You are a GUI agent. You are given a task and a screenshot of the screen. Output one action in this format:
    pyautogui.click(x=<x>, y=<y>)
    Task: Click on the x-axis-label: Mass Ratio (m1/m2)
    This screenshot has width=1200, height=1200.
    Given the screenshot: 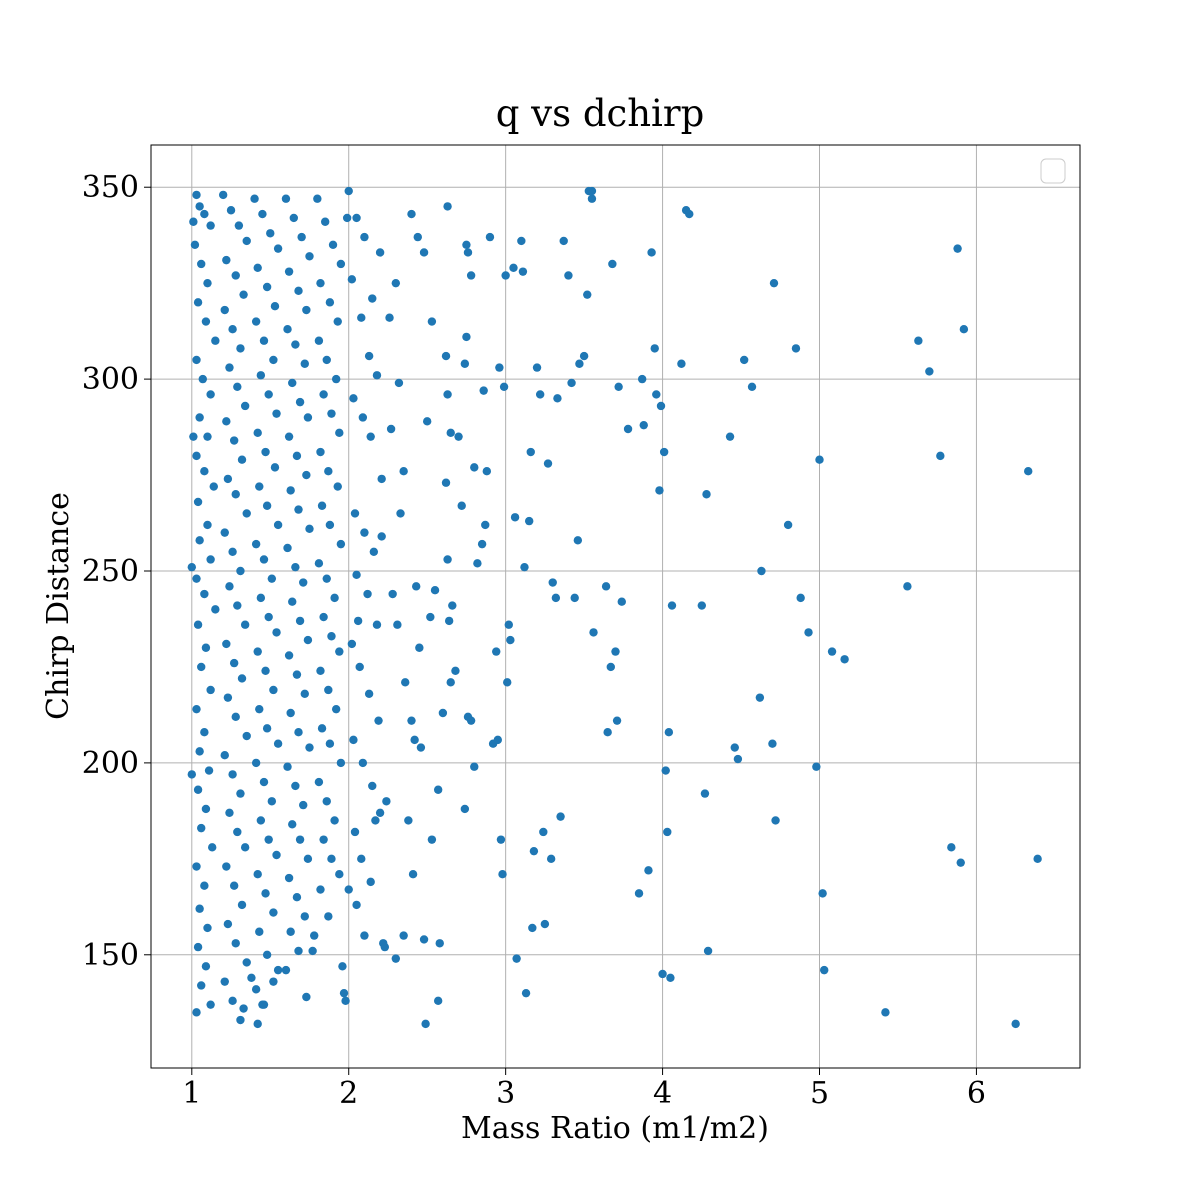 What is the action you would take?
    pyautogui.click(x=615, y=1128)
    